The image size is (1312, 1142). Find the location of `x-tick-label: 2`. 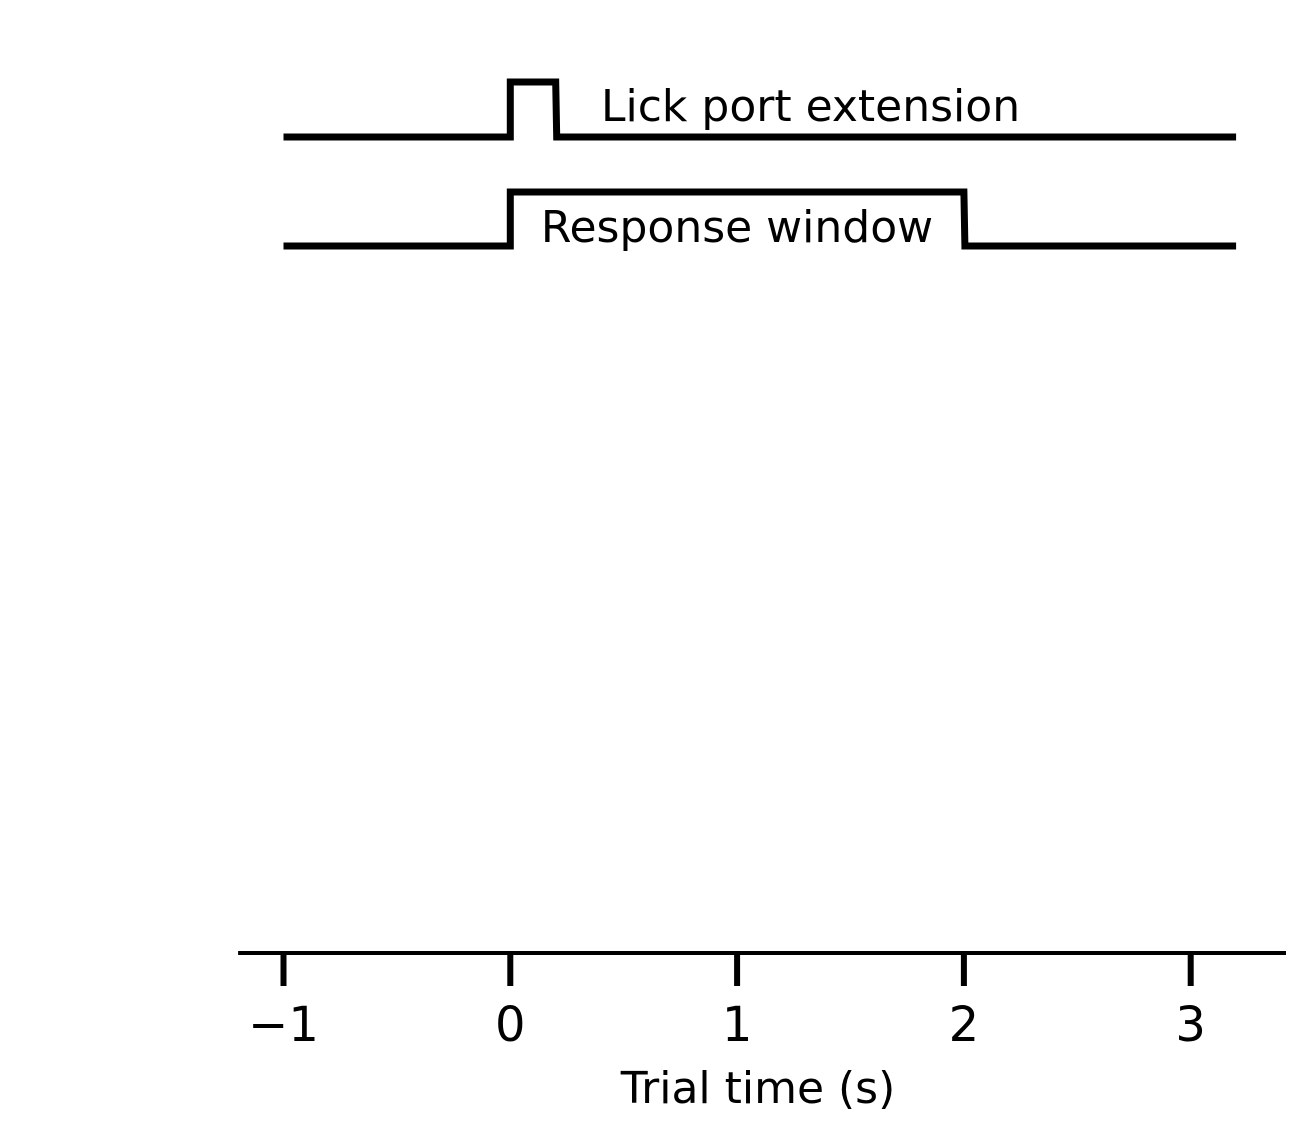

x-tick-label: 2 is located at coordinates (964, 1025).